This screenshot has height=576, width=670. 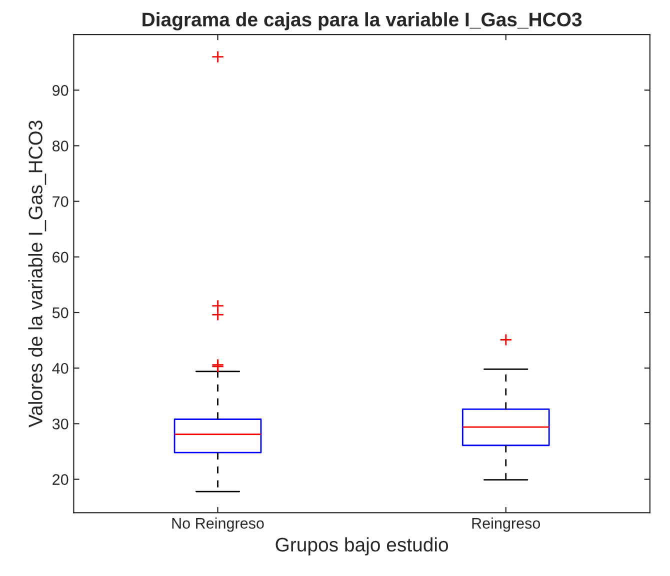 What do you see at coordinates (60, 424) in the screenshot?
I see `y-tick-label: 30` at bounding box center [60, 424].